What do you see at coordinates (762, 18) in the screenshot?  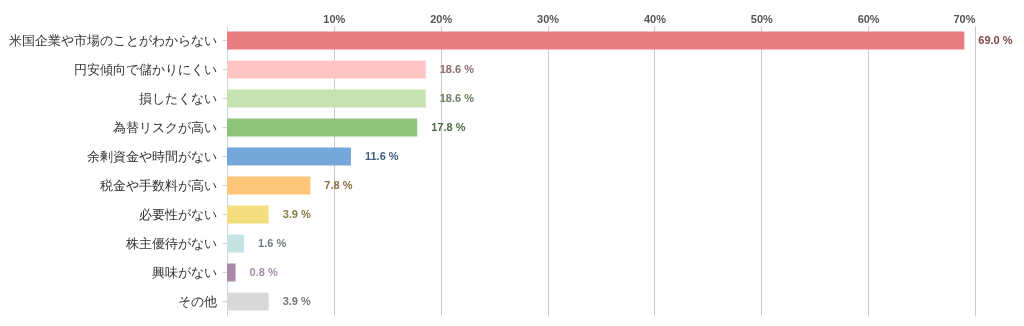 I see `x-tick-label: 50%` at bounding box center [762, 18].